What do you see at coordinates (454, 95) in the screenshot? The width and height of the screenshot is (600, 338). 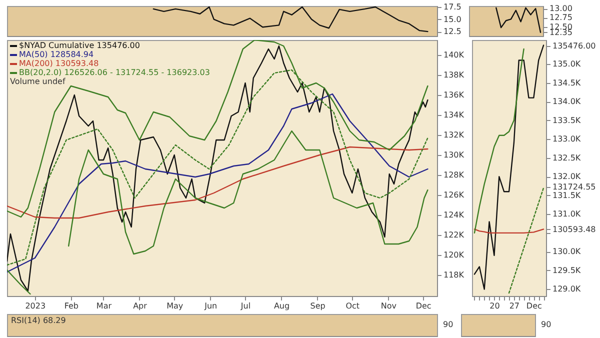 I see `y-tick-label: 136K` at bounding box center [454, 95].